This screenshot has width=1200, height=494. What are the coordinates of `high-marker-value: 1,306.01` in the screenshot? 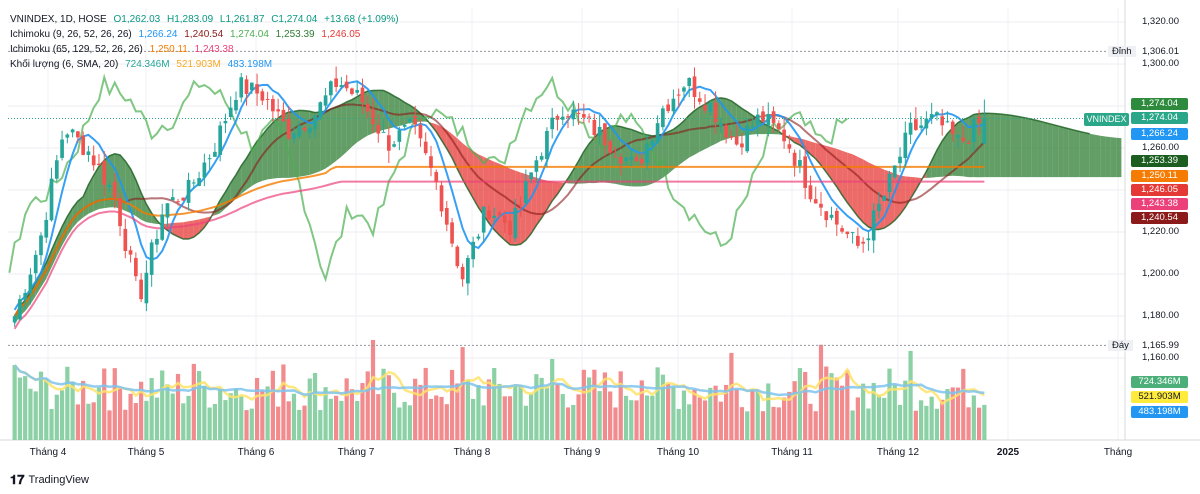 It's located at (1160, 51).